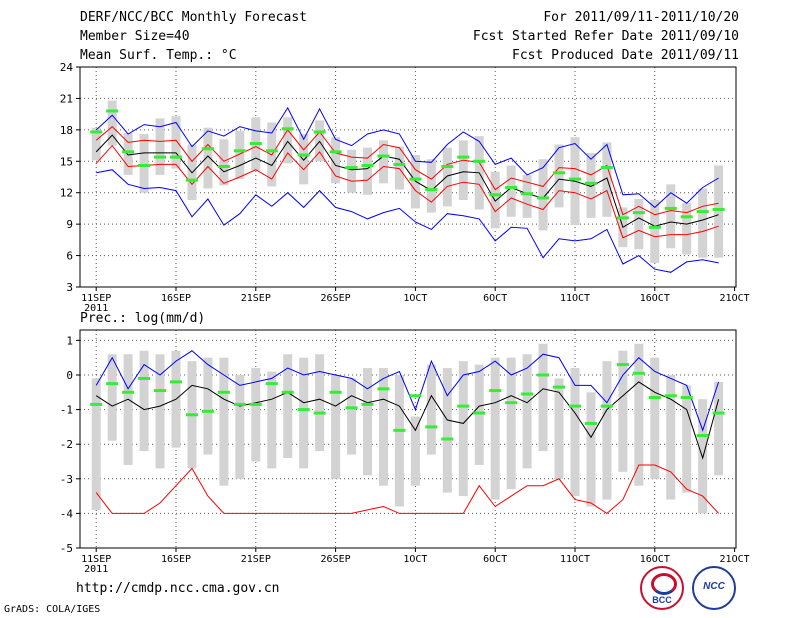  Describe the element at coordinates (158, 55) in the screenshot. I see `variable-label: Mean Surf. Temp.: °C` at that location.